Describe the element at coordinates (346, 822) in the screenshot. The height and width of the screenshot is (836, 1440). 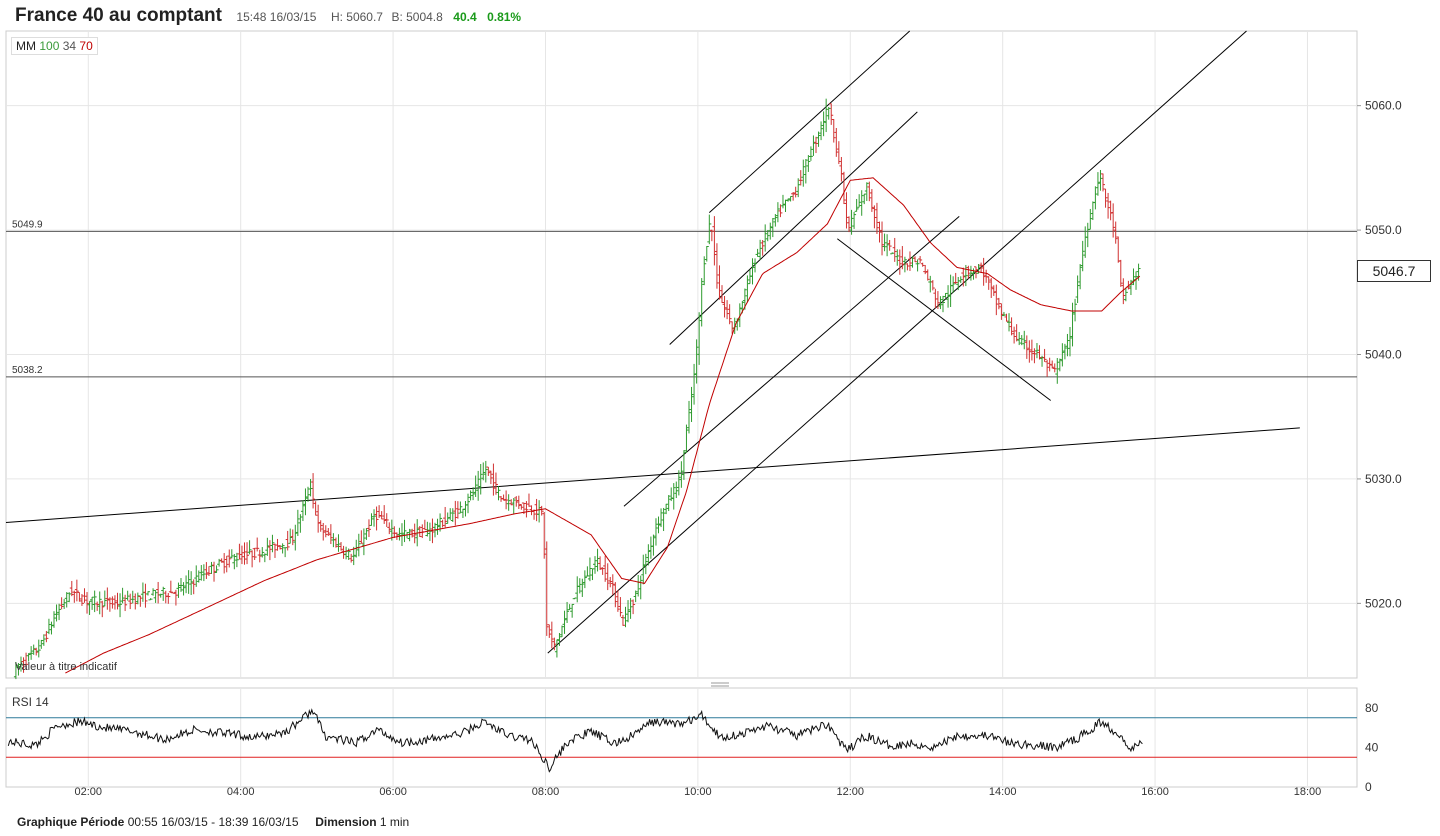
I see `dimension-label: Dimension` at that location.